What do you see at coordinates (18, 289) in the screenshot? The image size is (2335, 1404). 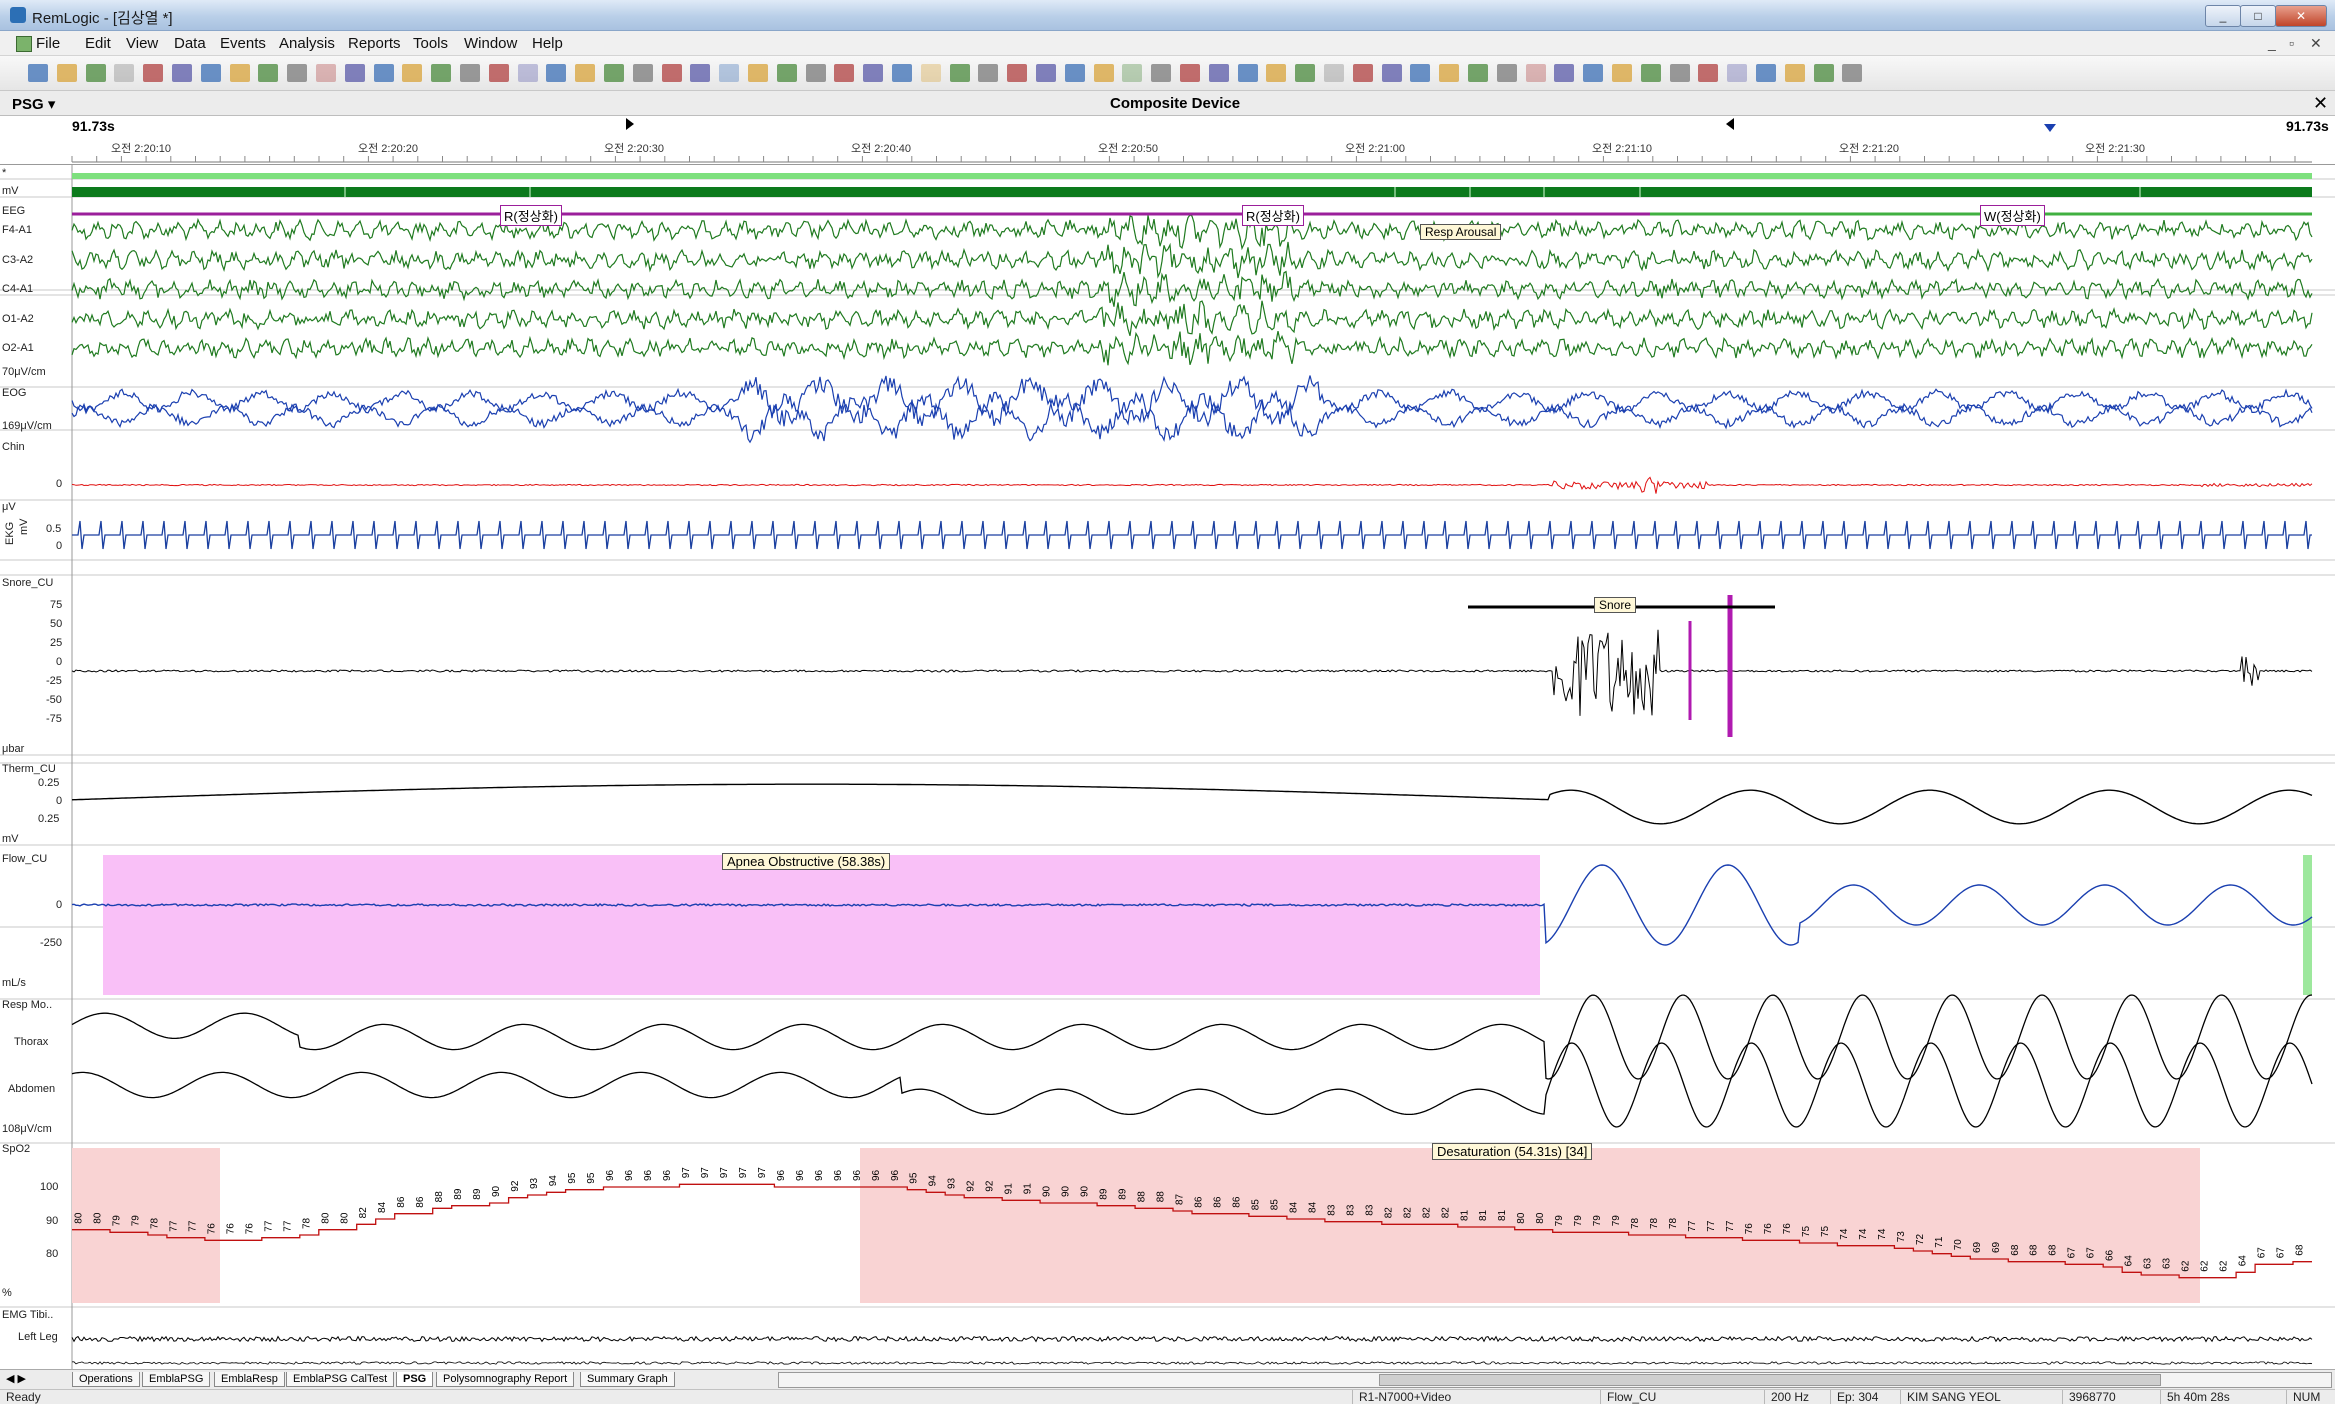 I see `eeg-lead-c4a1: C4-A1` at bounding box center [18, 289].